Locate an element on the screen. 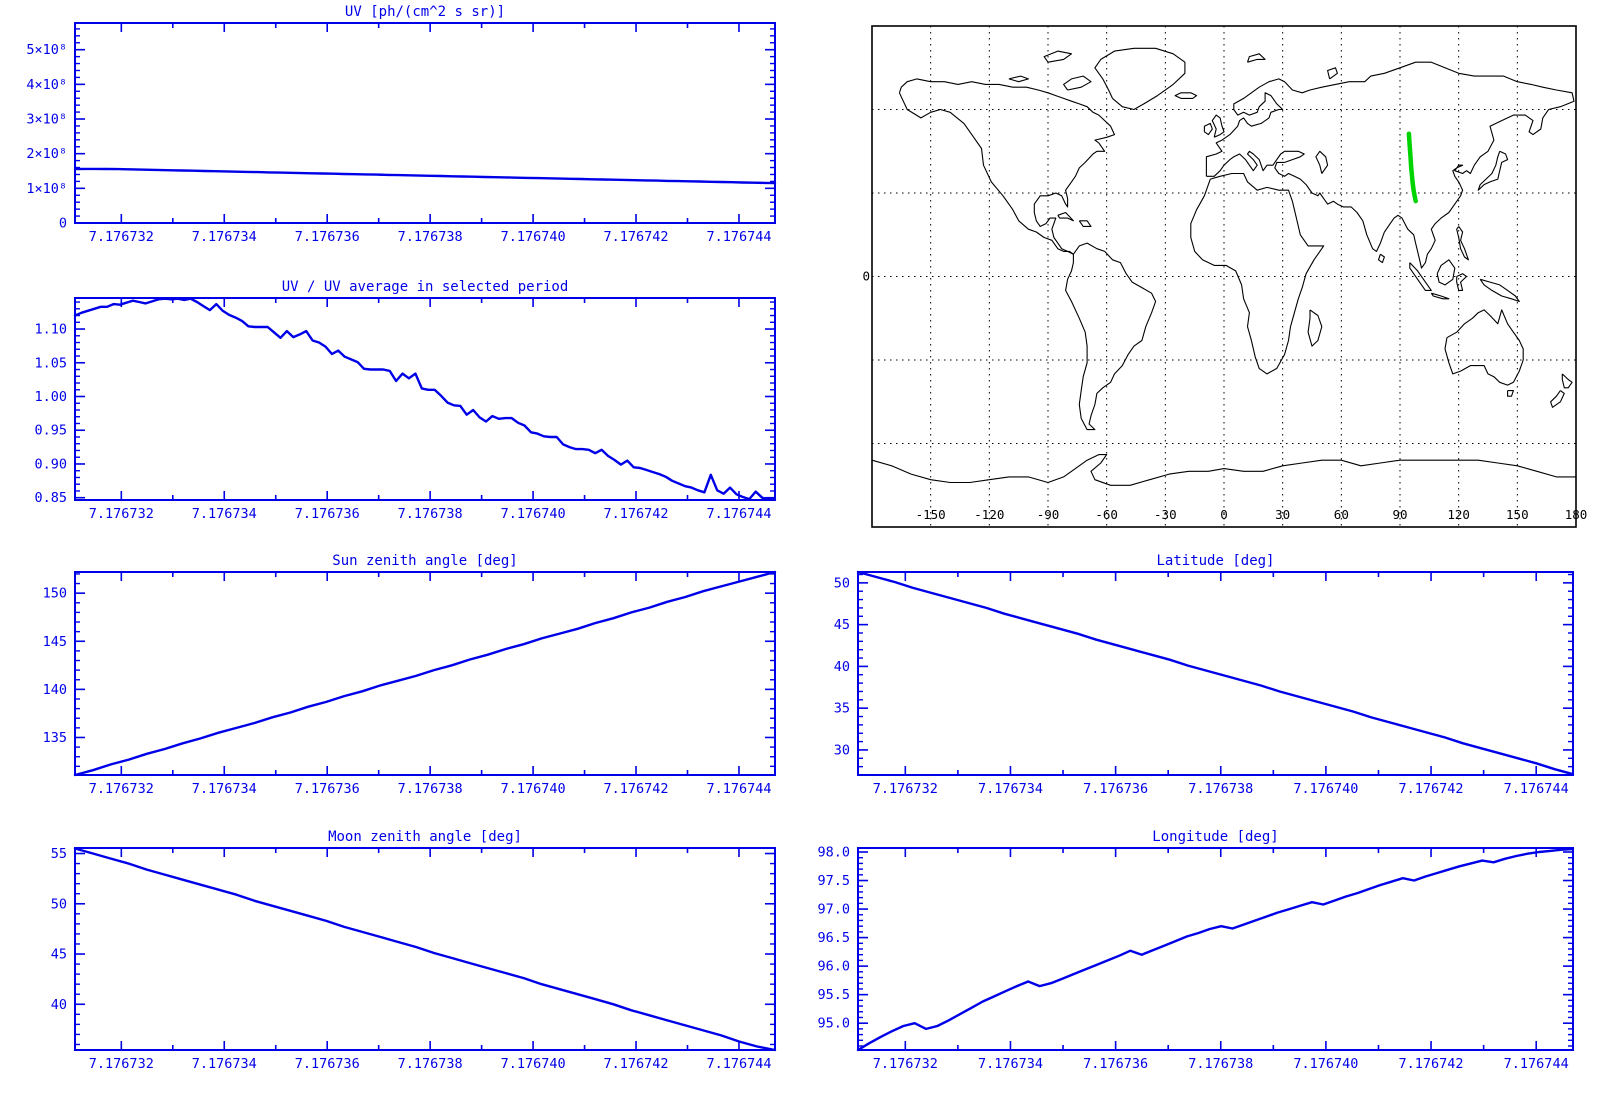  ground-track is located at coordinates (1412, 167).